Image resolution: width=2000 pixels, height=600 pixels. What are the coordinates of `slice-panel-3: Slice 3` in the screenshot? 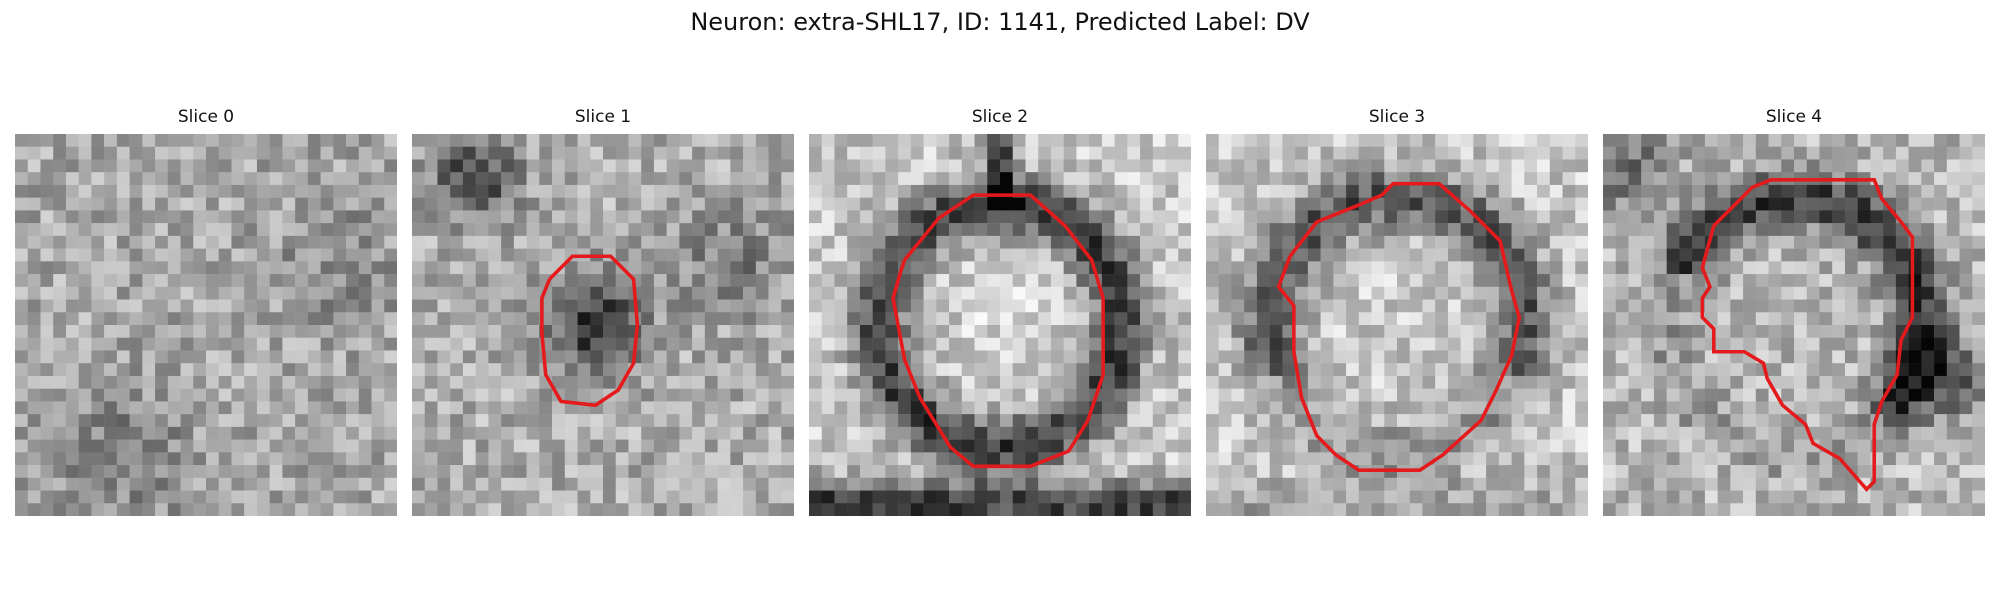 It's located at (1397, 311).